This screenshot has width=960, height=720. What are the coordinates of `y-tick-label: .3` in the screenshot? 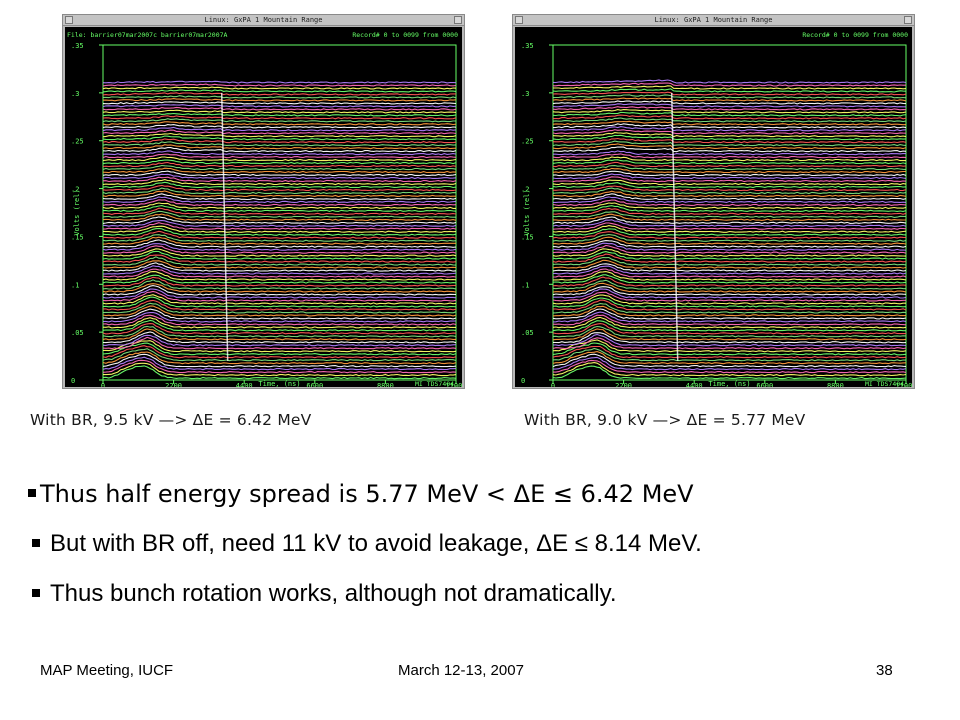 It's located at (525, 94).